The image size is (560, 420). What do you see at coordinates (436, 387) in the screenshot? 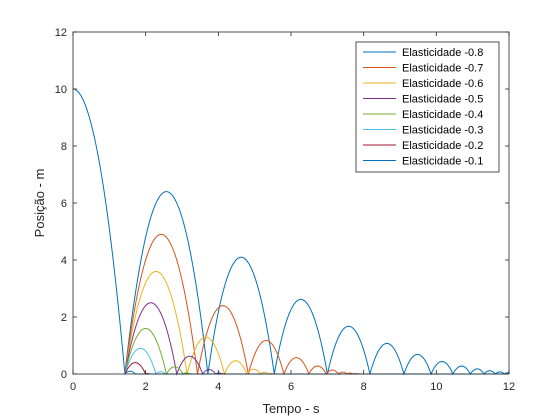
I see `x-tick-label: 10` at bounding box center [436, 387].